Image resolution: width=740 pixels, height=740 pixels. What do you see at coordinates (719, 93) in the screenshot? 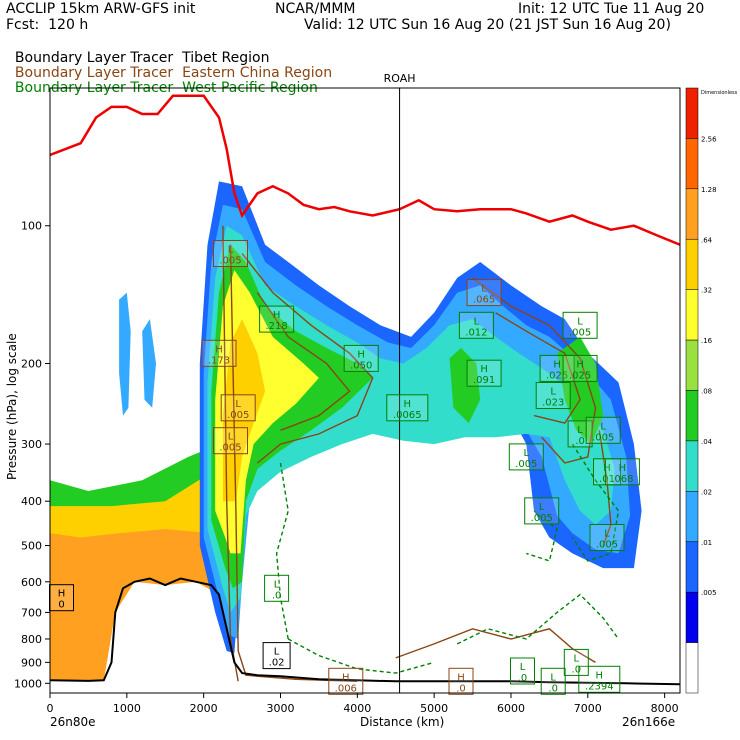
I see `colorbar-label: Dimensionless` at bounding box center [719, 93].